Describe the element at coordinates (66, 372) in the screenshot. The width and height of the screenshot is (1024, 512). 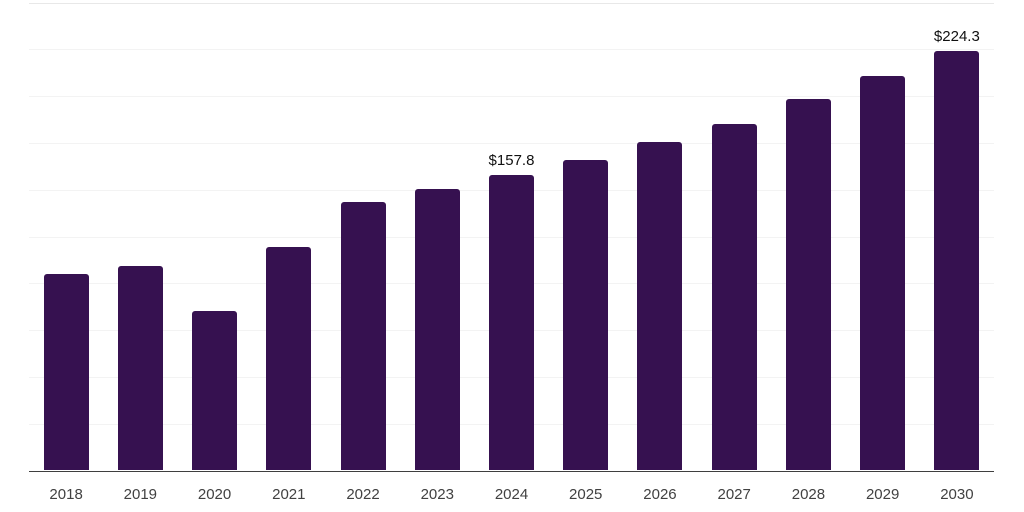
I see `bar-2018` at that location.